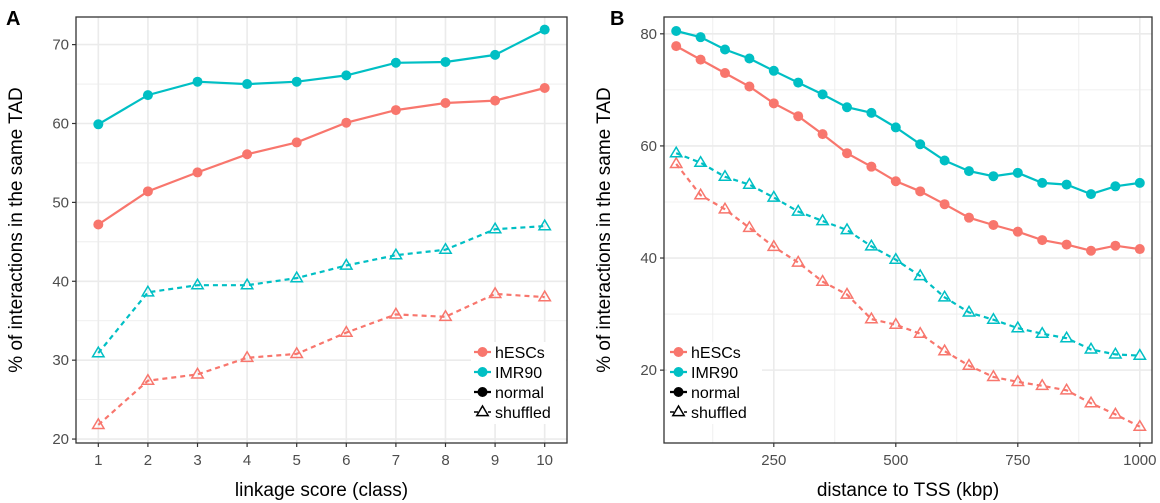 Image resolution: width=1160 pixels, height=503 pixels. What do you see at coordinates (148, 460) in the screenshot?
I see `x-tick-label: 2` at bounding box center [148, 460].